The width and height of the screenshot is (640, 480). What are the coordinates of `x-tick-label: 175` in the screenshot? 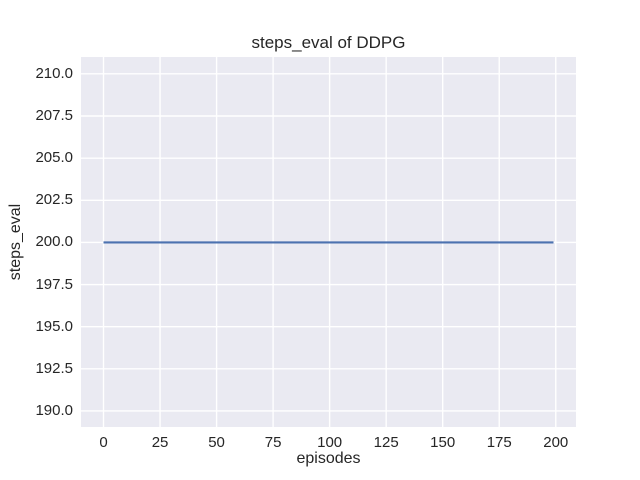 It's located at (499, 442).